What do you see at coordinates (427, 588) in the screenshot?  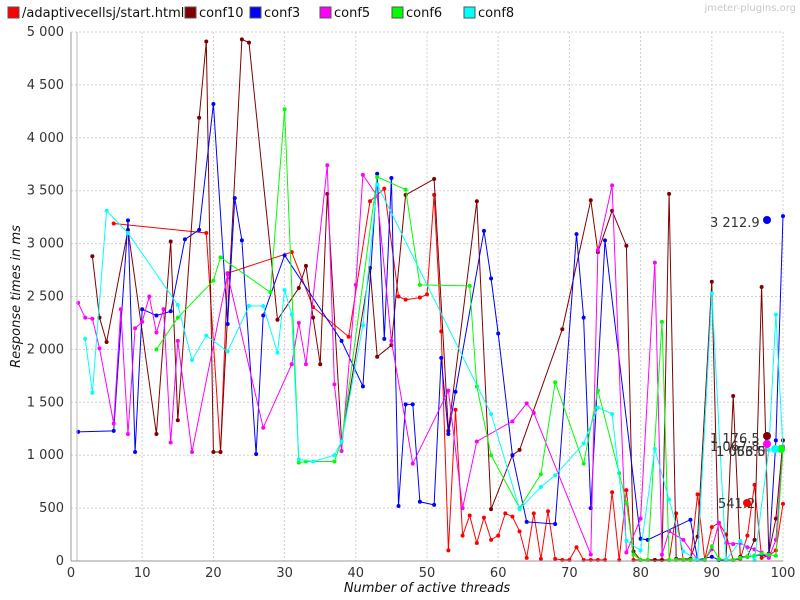 I see `x-axis-title: Number of active threads` at bounding box center [427, 588].